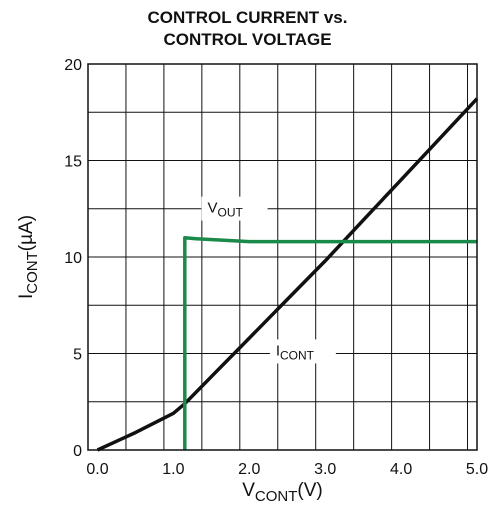  I want to click on x-tick-label-0: 0.0, so click(97, 469).